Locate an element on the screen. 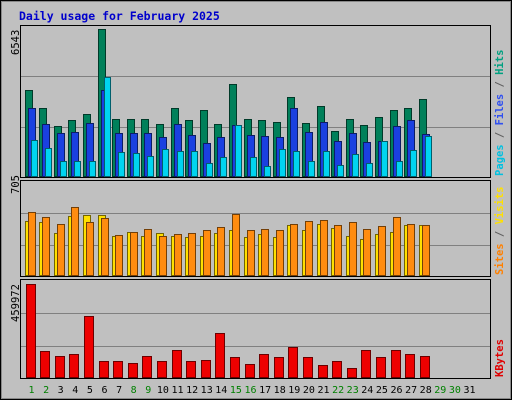  panel-middle-bars is located at coordinates (227, 241).